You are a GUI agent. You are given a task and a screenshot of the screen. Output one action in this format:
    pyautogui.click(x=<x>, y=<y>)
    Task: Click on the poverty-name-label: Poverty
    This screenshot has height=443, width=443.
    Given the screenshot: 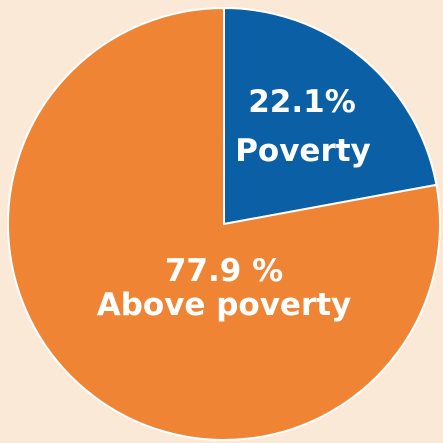 What is the action you would take?
    pyautogui.click(x=303, y=151)
    